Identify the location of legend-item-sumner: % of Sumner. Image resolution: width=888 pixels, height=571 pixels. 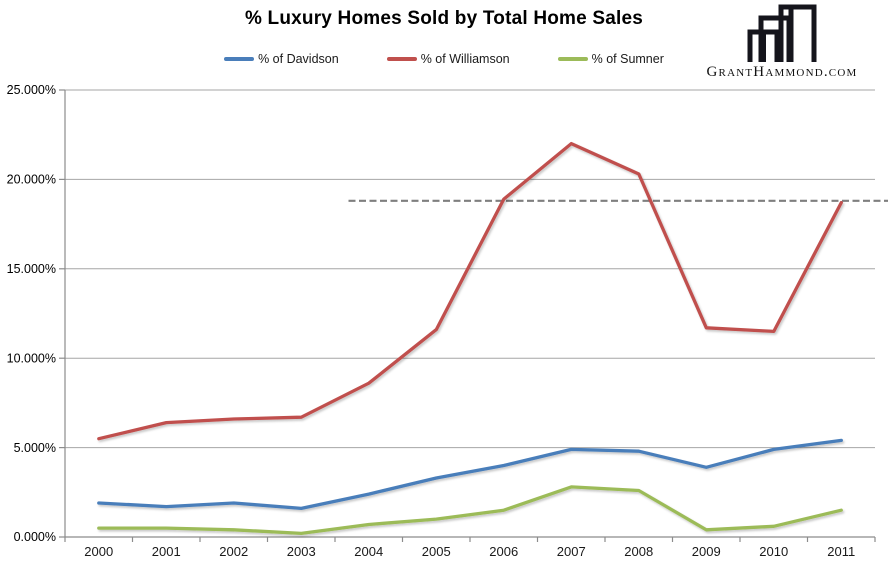
(610, 59).